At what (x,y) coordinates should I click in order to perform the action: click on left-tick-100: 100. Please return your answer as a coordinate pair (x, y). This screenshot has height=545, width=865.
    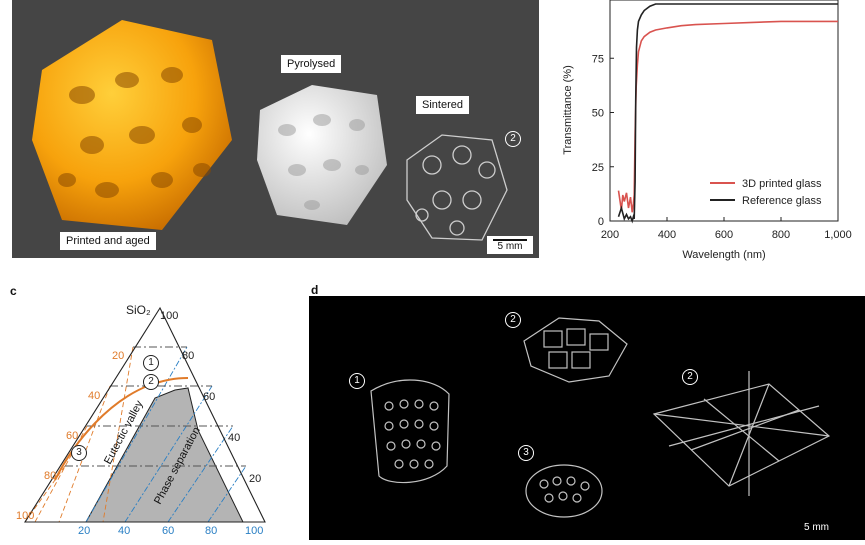
    Looking at the image, I should click on (25, 516).